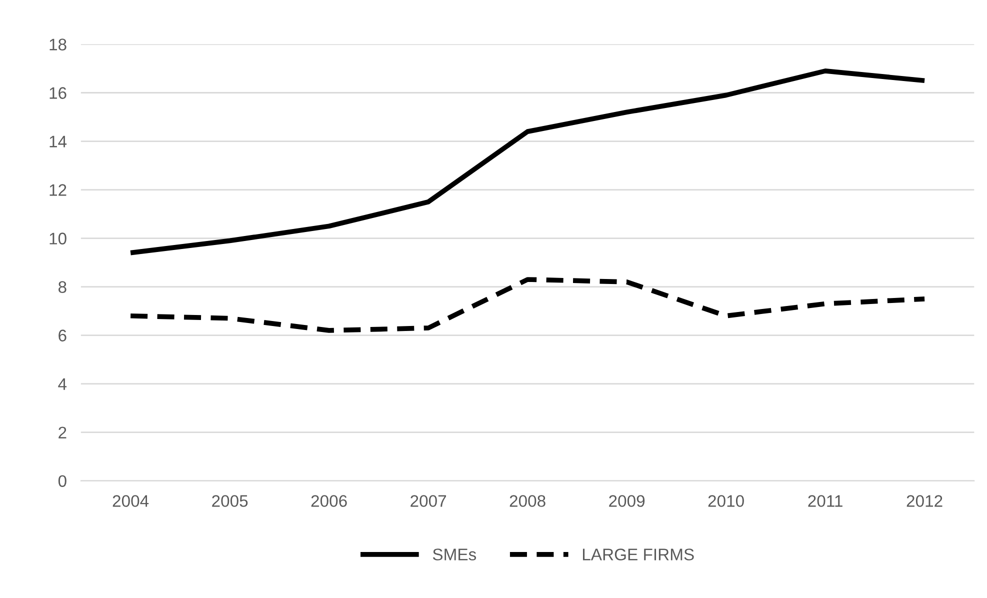  What do you see at coordinates (924, 501) in the screenshot?
I see `x-tick-label: 2012` at bounding box center [924, 501].